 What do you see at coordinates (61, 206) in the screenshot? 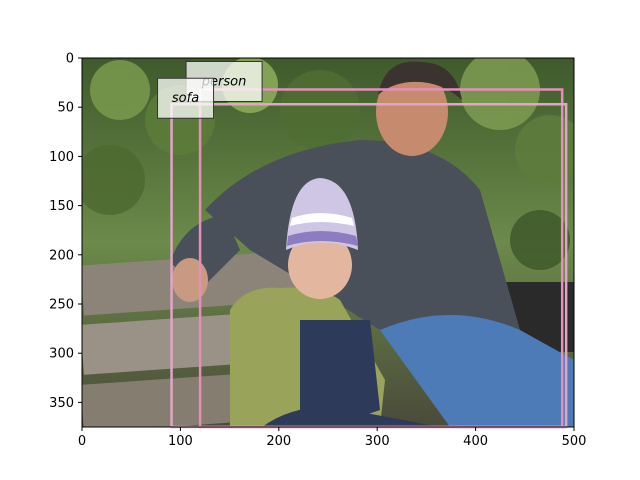
I see `y-tick-label: 150` at bounding box center [61, 206].